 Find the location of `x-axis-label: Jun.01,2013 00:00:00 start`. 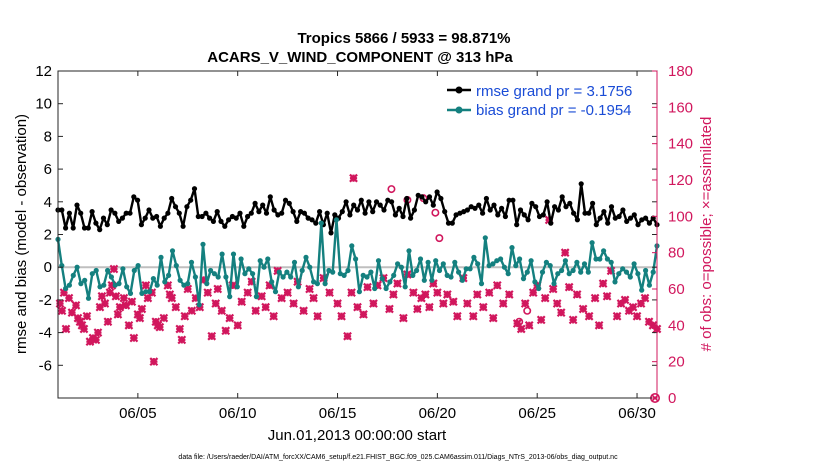

x-axis-label: Jun.01,2013 00:00:00 start is located at coordinates (357, 435).